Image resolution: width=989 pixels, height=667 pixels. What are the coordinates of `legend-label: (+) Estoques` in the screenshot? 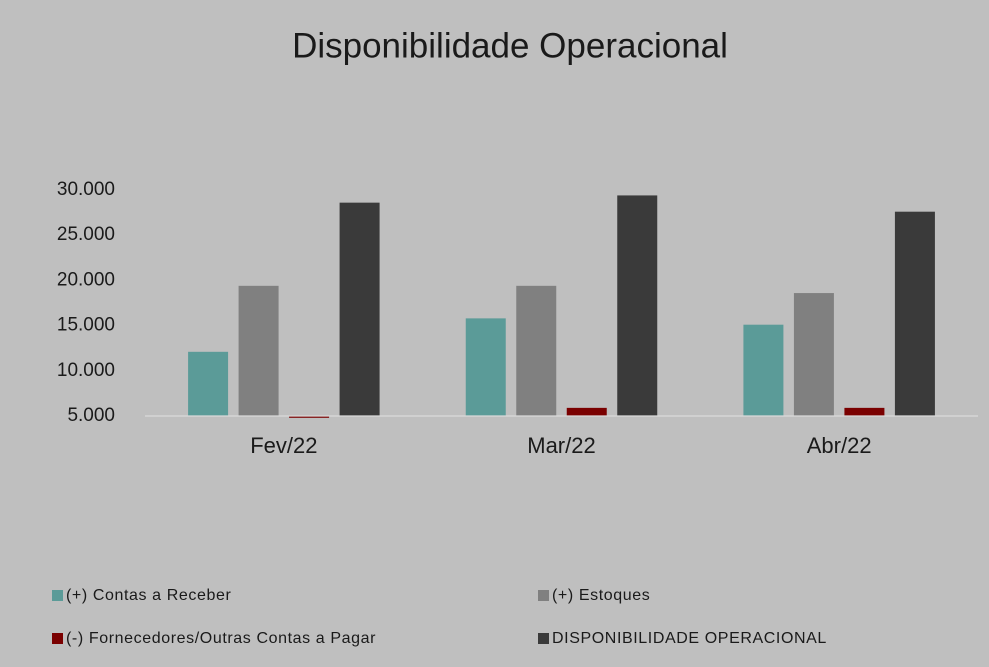 It's located at (601, 595).